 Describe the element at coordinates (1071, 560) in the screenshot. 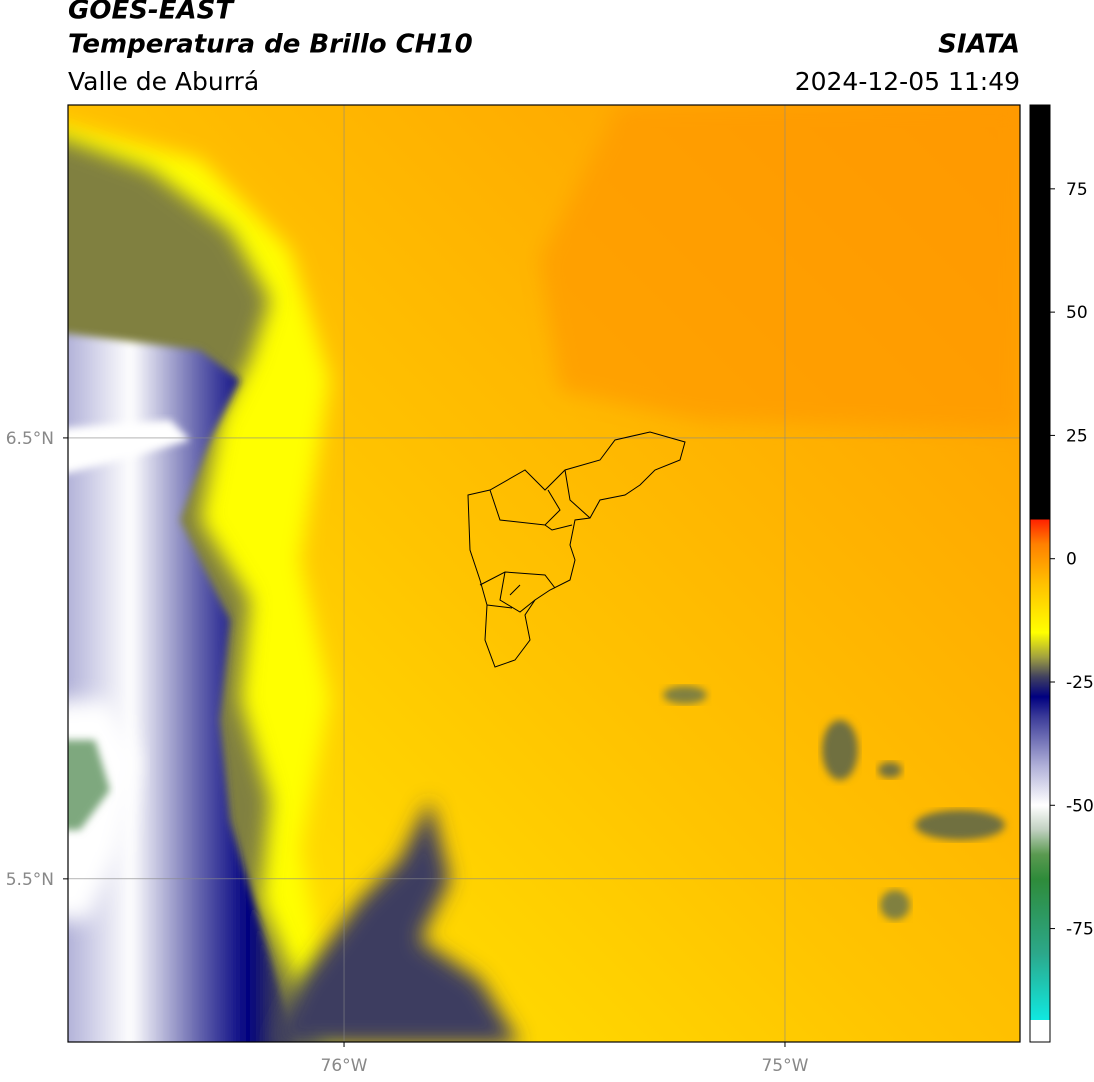

I see `colorbar-tick-label: 0` at that location.